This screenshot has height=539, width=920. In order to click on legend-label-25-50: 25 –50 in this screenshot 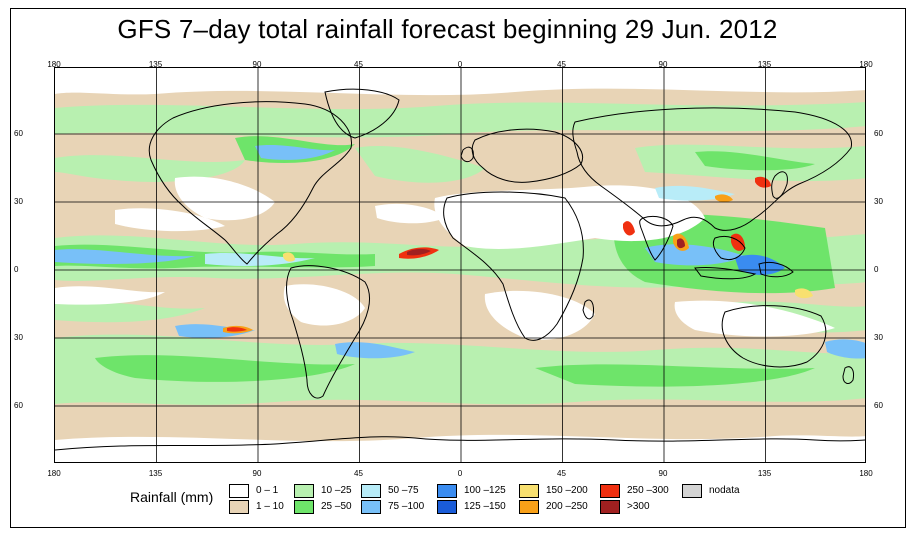, I will do `click(336, 506)`.